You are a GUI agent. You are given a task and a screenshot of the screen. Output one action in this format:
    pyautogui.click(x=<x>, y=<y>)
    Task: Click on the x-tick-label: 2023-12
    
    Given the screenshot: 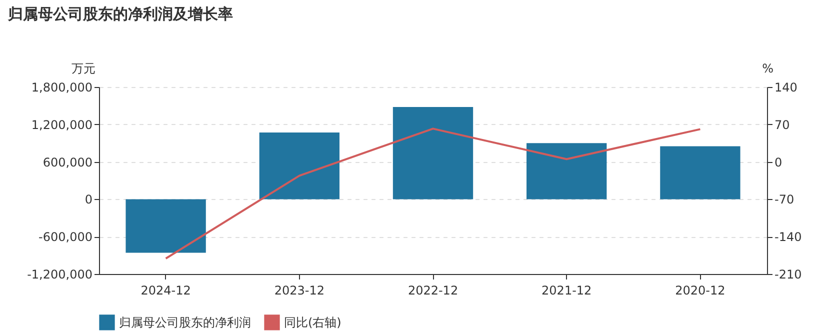 What is the action you would take?
    pyautogui.click(x=299, y=291)
    